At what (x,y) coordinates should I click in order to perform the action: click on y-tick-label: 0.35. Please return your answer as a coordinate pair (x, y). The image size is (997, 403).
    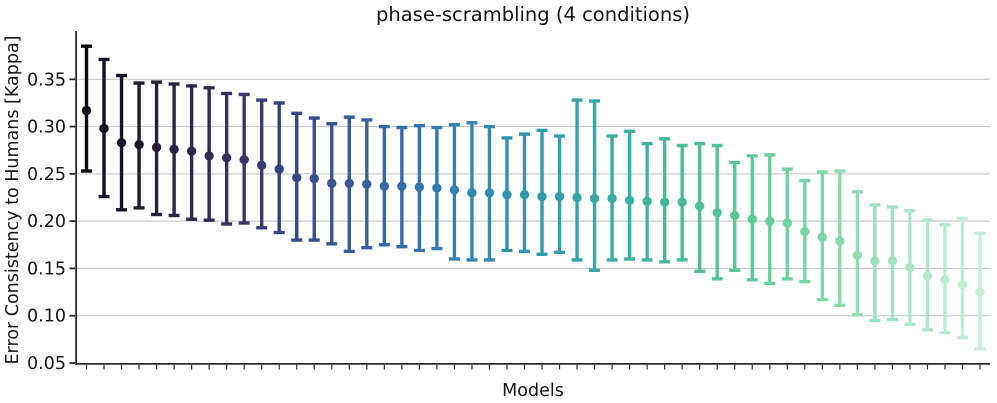
    Looking at the image, I should click on (46, 80).